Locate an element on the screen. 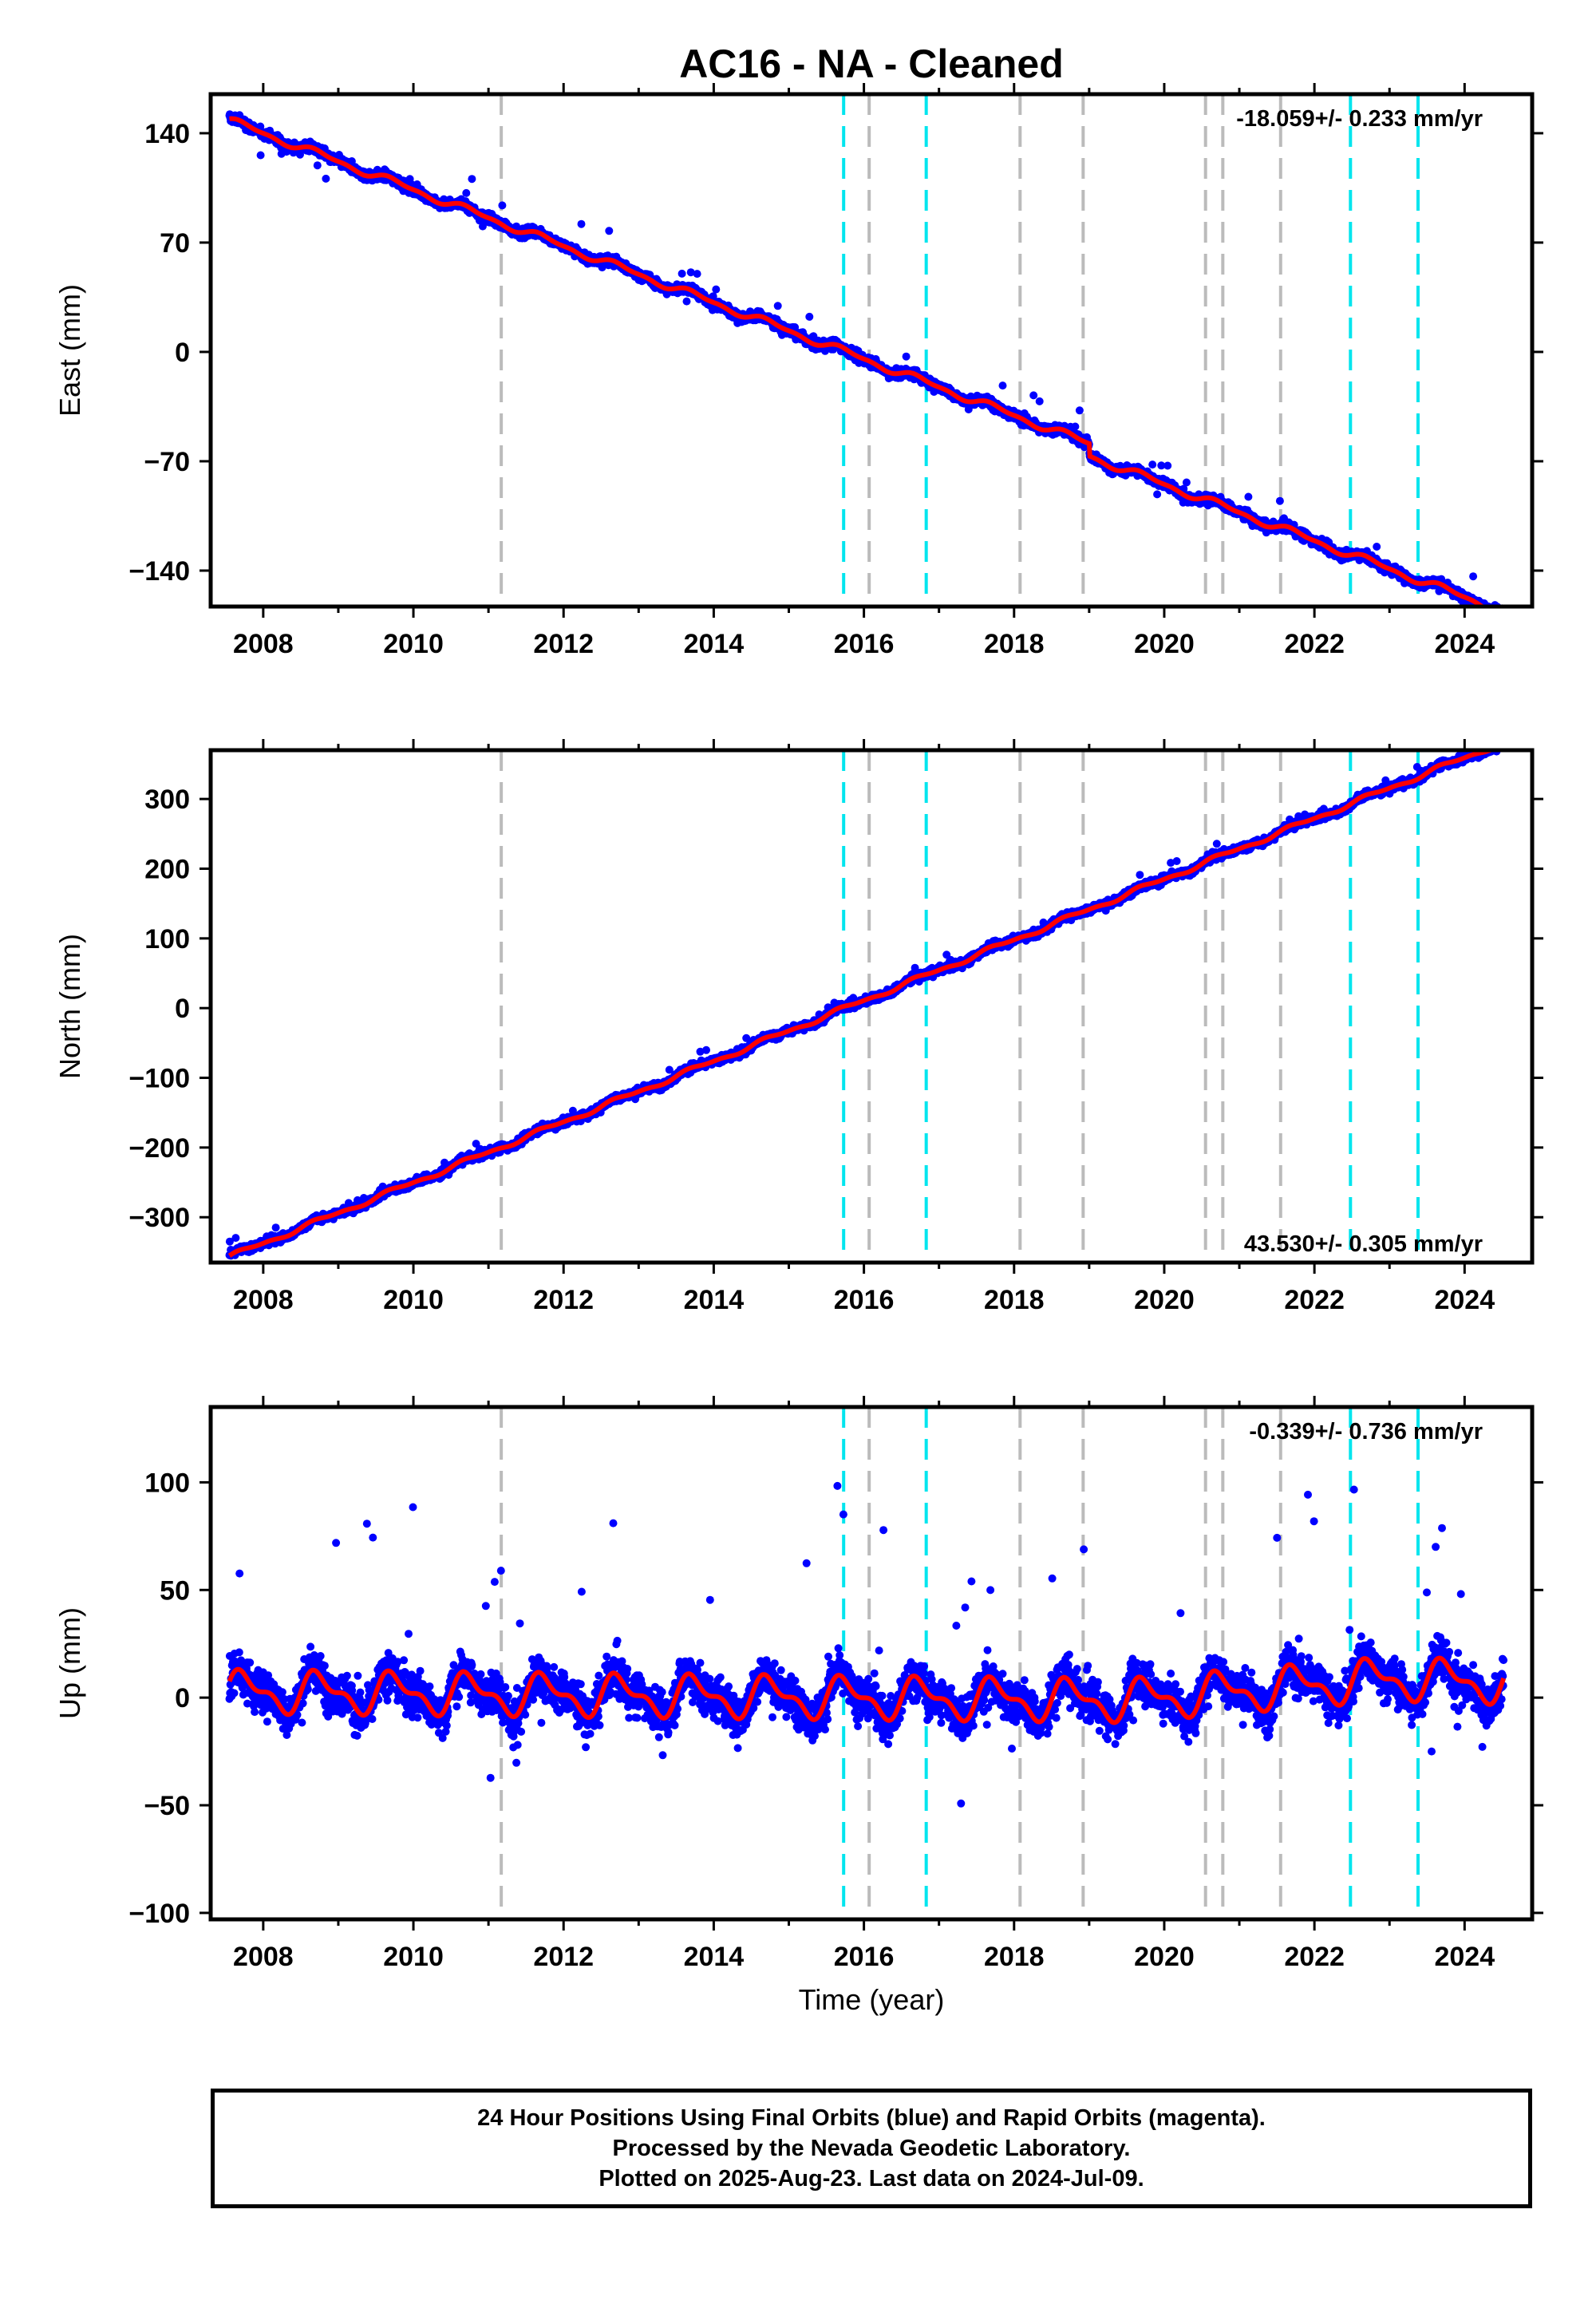 This screenshot has height=2316, width=1596. x-tick-label: 2018 is located at coordinates (1014, 644).